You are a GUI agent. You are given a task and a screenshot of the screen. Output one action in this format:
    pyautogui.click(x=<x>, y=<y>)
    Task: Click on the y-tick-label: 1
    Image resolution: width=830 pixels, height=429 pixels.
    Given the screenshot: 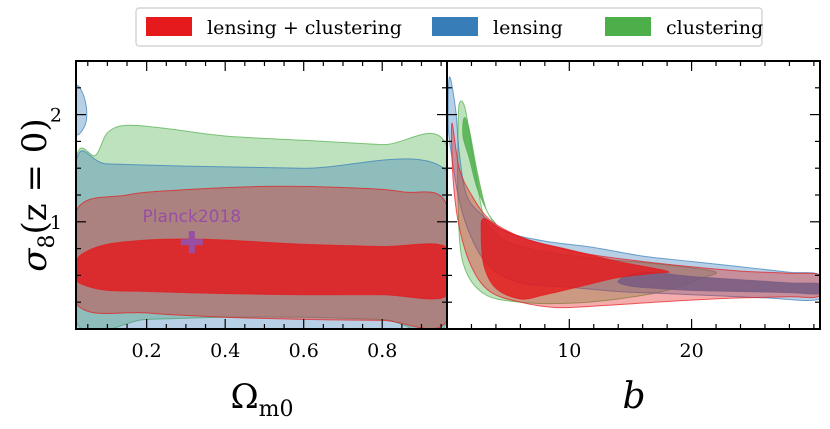 What is the action you would take?
    pyautogui.click(x=56, y=223)
    